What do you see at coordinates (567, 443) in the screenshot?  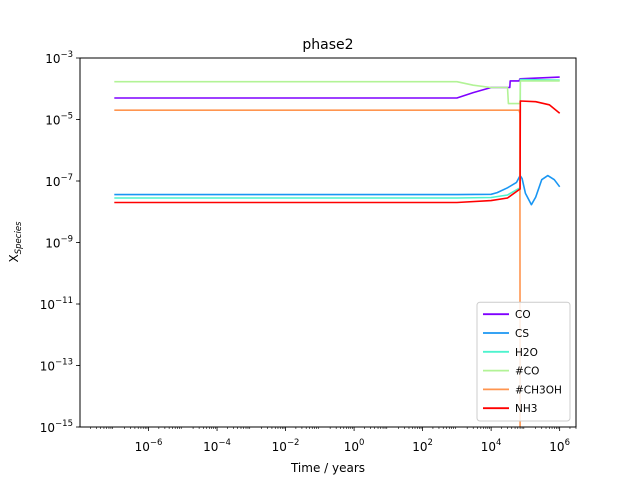 I see `x-tick-label-exponent: 6` at bounding box center [567, 443].